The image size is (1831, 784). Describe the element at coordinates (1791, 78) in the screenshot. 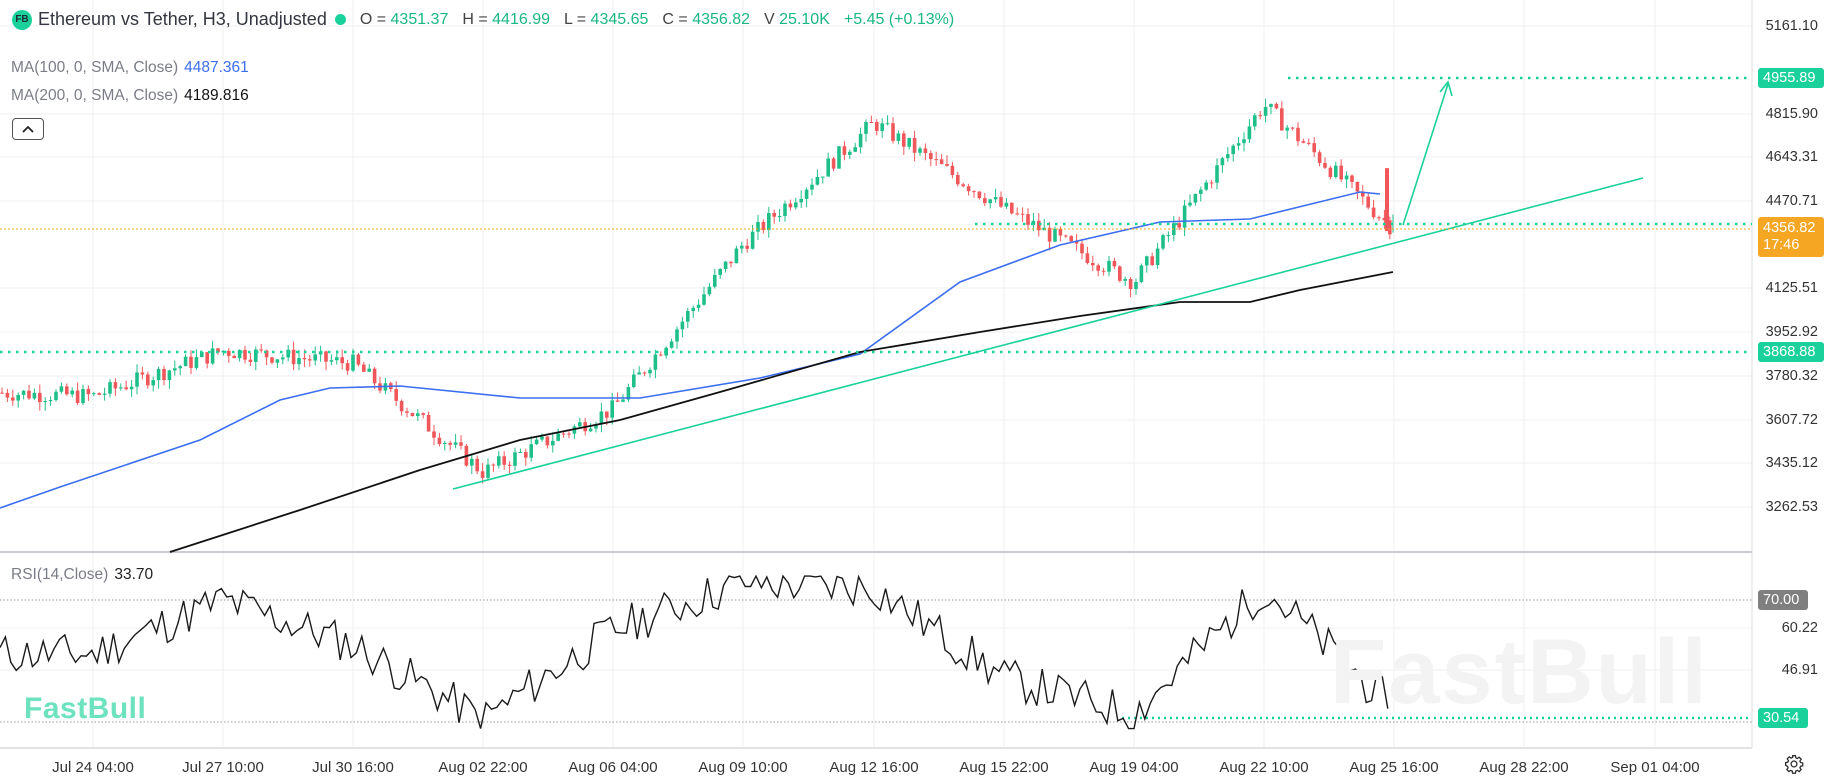

I see `resistance-price-tag: 4955.89` at that location.